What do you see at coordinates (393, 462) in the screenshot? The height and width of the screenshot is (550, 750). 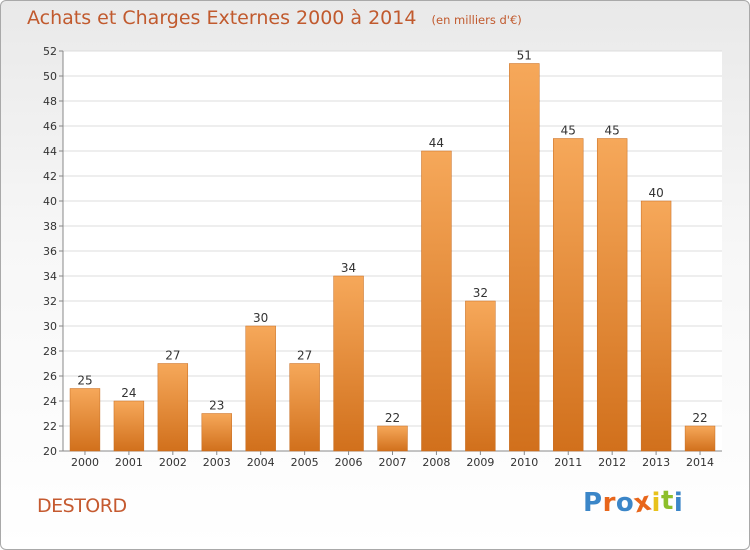 I see `x-tick-label: 2007` at bounding box center [393, 462].